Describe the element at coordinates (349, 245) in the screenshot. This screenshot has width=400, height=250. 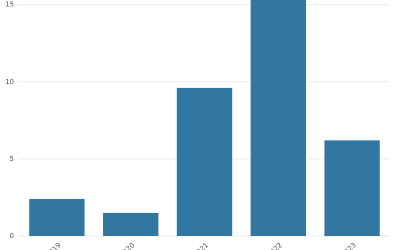
I see `x-tick-label: 2023` at that location.